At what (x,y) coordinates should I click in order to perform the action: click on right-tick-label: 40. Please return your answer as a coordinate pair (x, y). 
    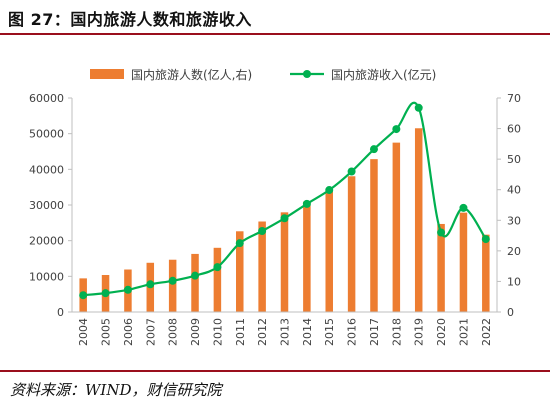
    Looking at the image, I should click on (514, 190).